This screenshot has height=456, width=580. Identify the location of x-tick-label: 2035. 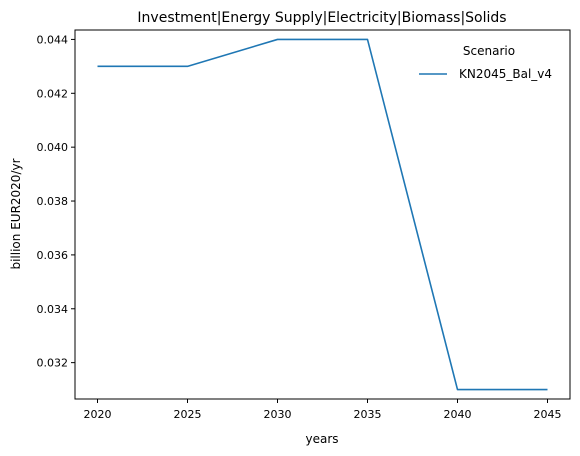
(368, 414).